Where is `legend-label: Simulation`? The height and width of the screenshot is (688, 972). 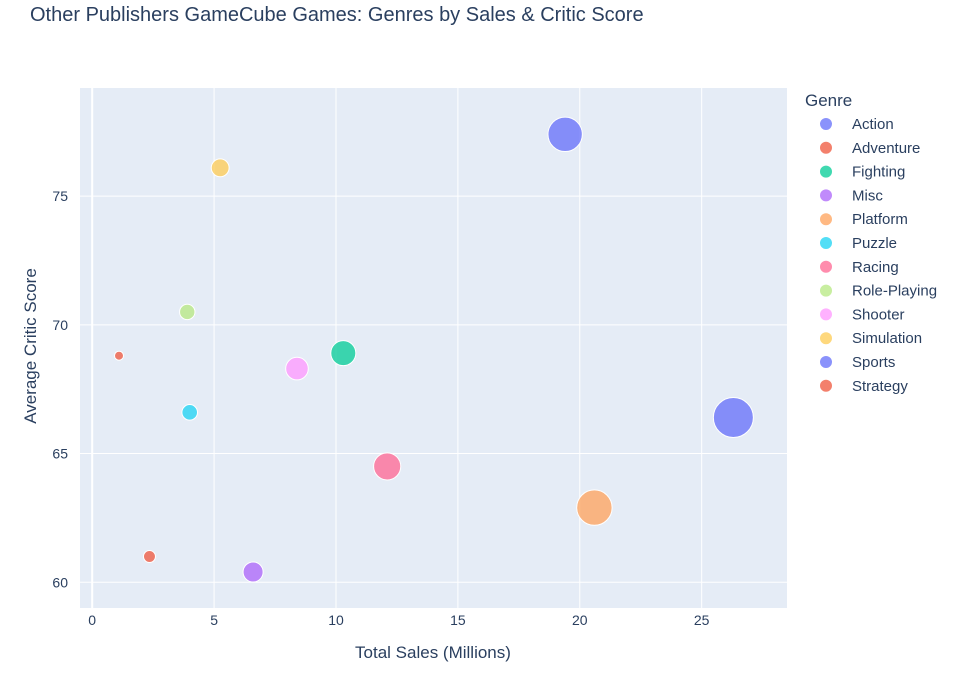 legend-label: Simulation is located at coordinates (887, 338).